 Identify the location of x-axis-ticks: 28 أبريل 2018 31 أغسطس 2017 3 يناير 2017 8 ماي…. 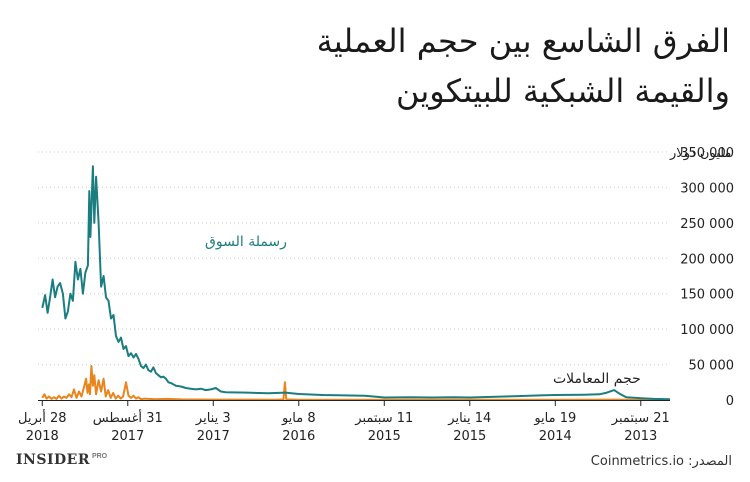
(344, 422).